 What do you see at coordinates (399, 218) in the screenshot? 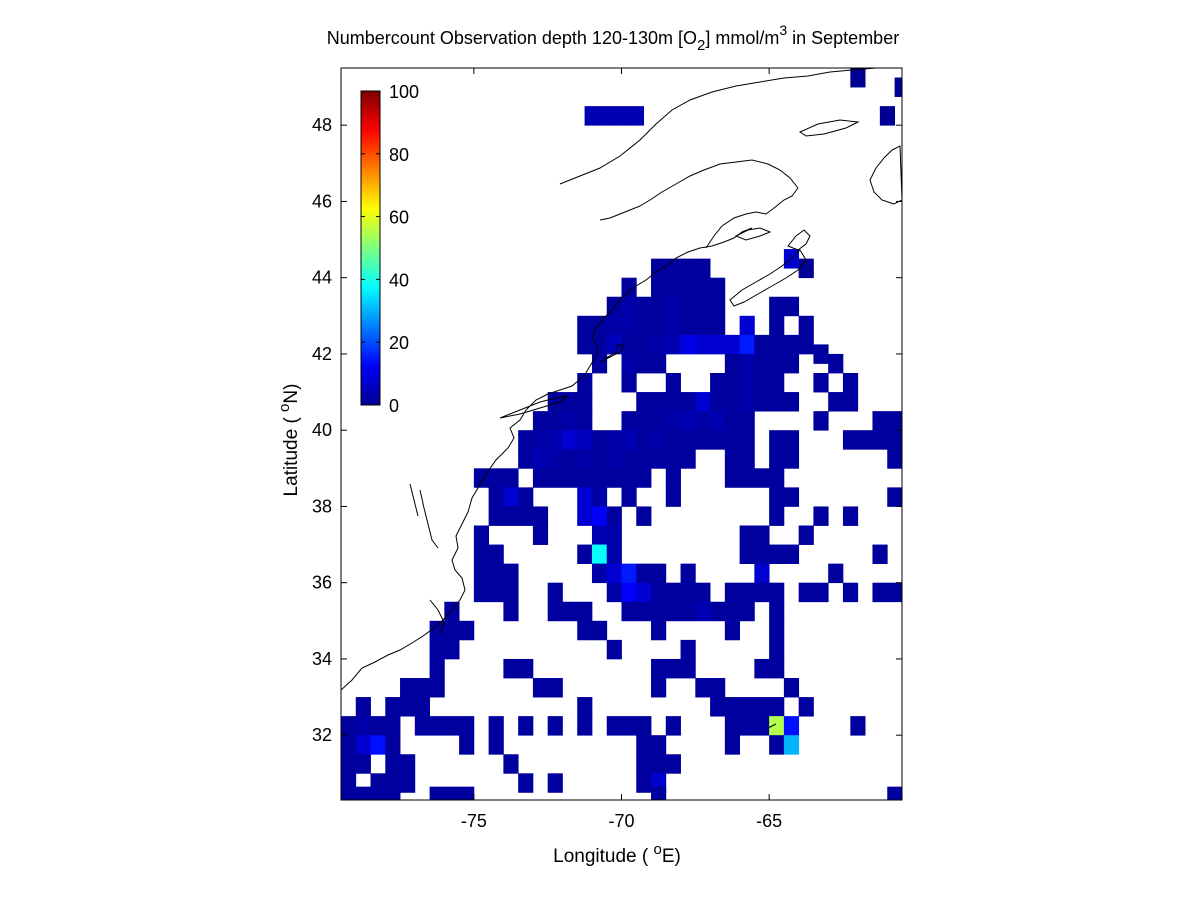
I see `colorbar-tick-label: 60` at bounding box center [399, 218].